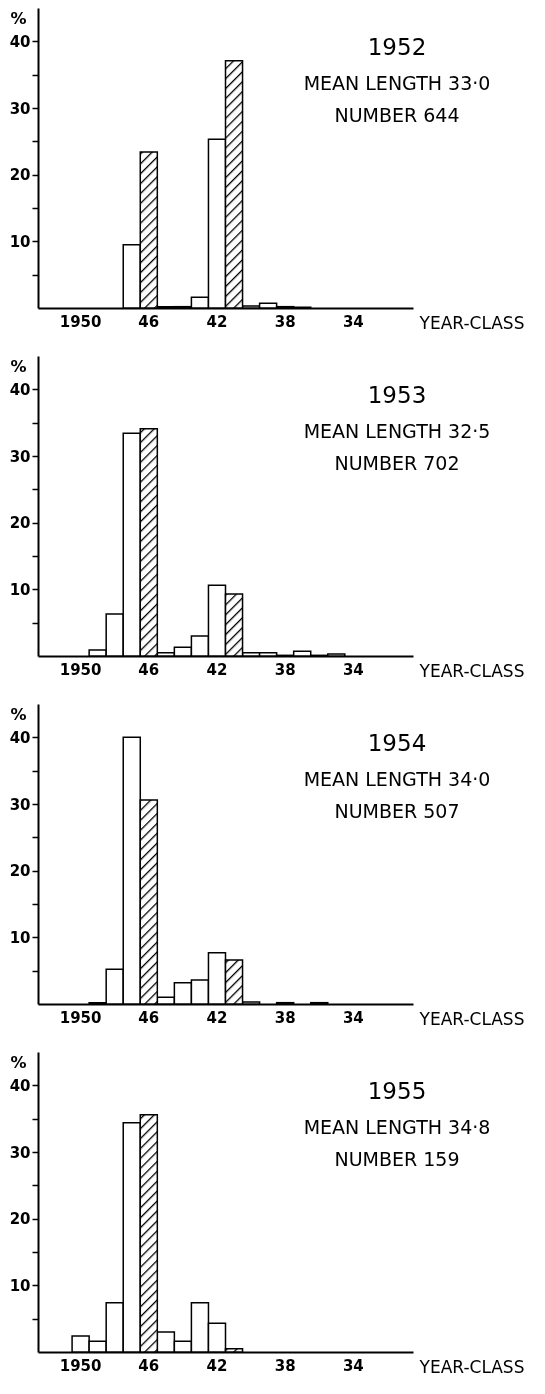 The image size is (545, 1394). What do you see at coordinates (397, 83) in the screenshot?
I see `annotation: MEAN LENGTH 33·0` at bounding box center [397, 83].